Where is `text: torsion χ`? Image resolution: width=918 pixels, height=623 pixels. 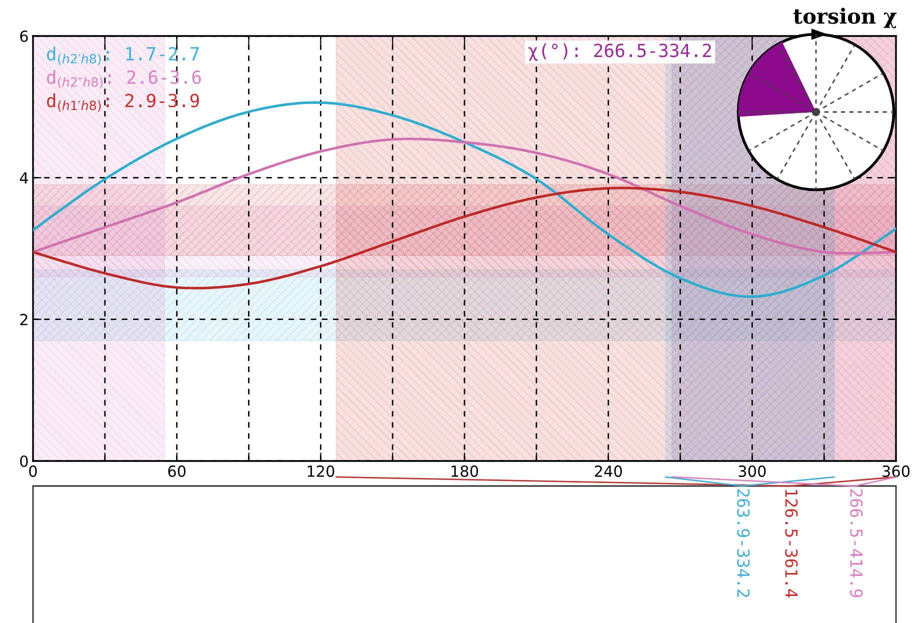 text: torsion χ is located at coordinates (845, 18).